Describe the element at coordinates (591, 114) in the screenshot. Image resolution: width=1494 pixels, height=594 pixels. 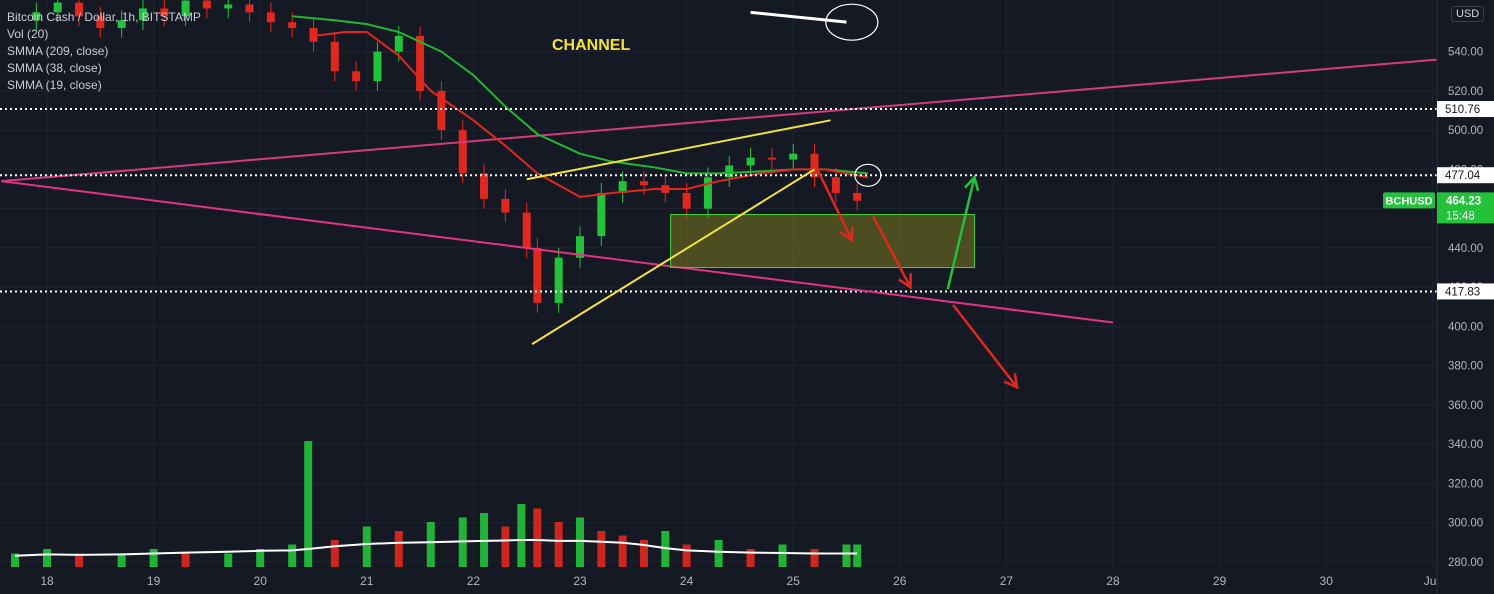
I see `smma-short-line` at that location.